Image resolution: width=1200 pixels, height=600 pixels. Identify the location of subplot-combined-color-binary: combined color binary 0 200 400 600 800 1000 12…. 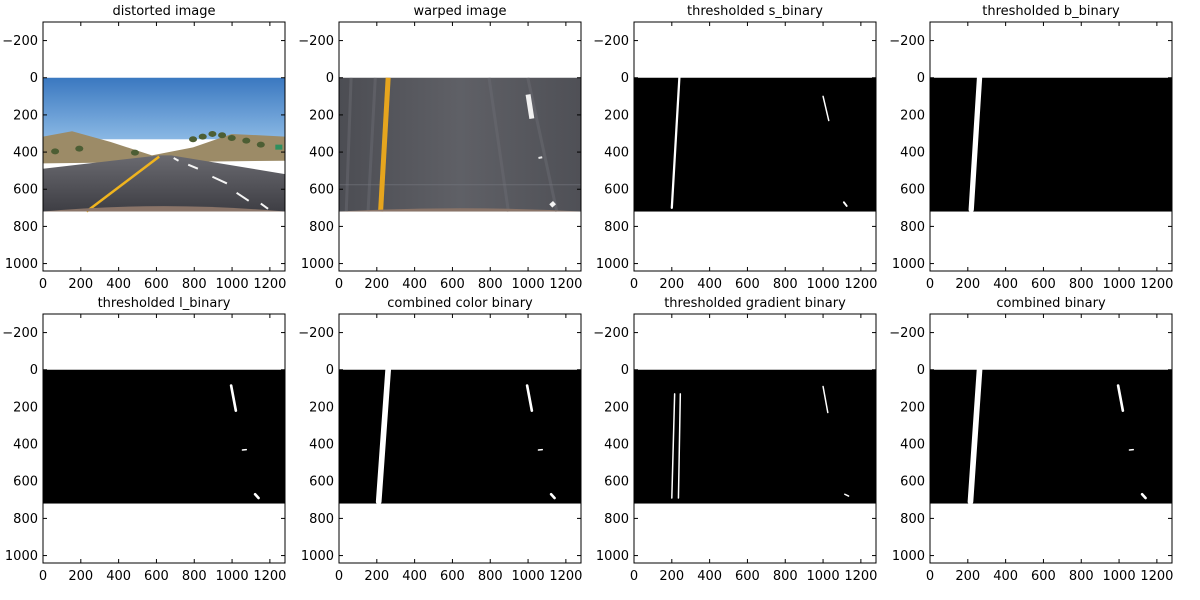
(440, 440).